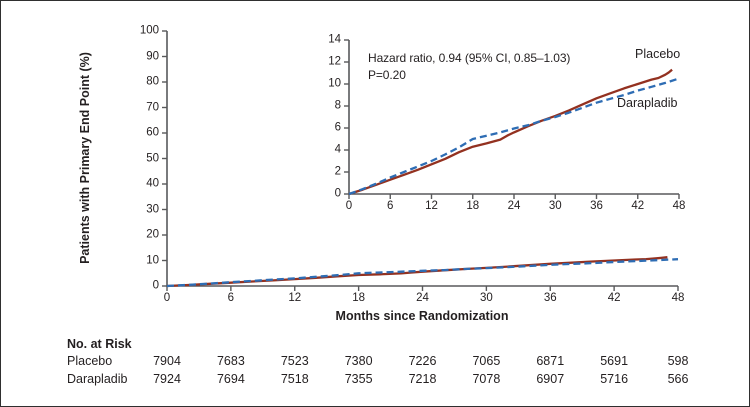 This screenshot has width=750, height=407. I want to click on inset-x-tick-label: 48, so click(679, 206).